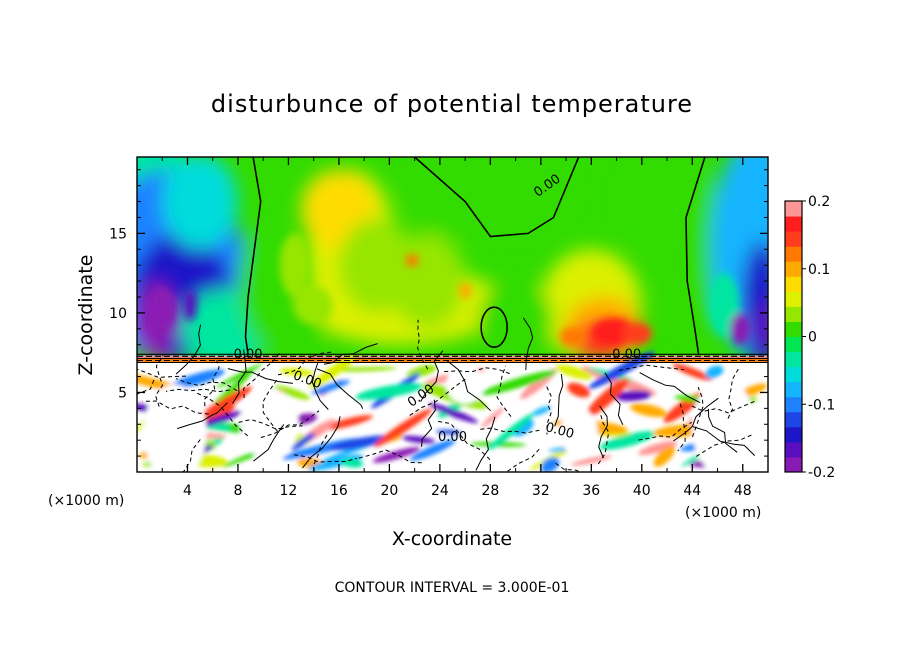 The width and height of the screenshot is (904, 654). I want to click on y-tick-label: 10, so click(118, 314).